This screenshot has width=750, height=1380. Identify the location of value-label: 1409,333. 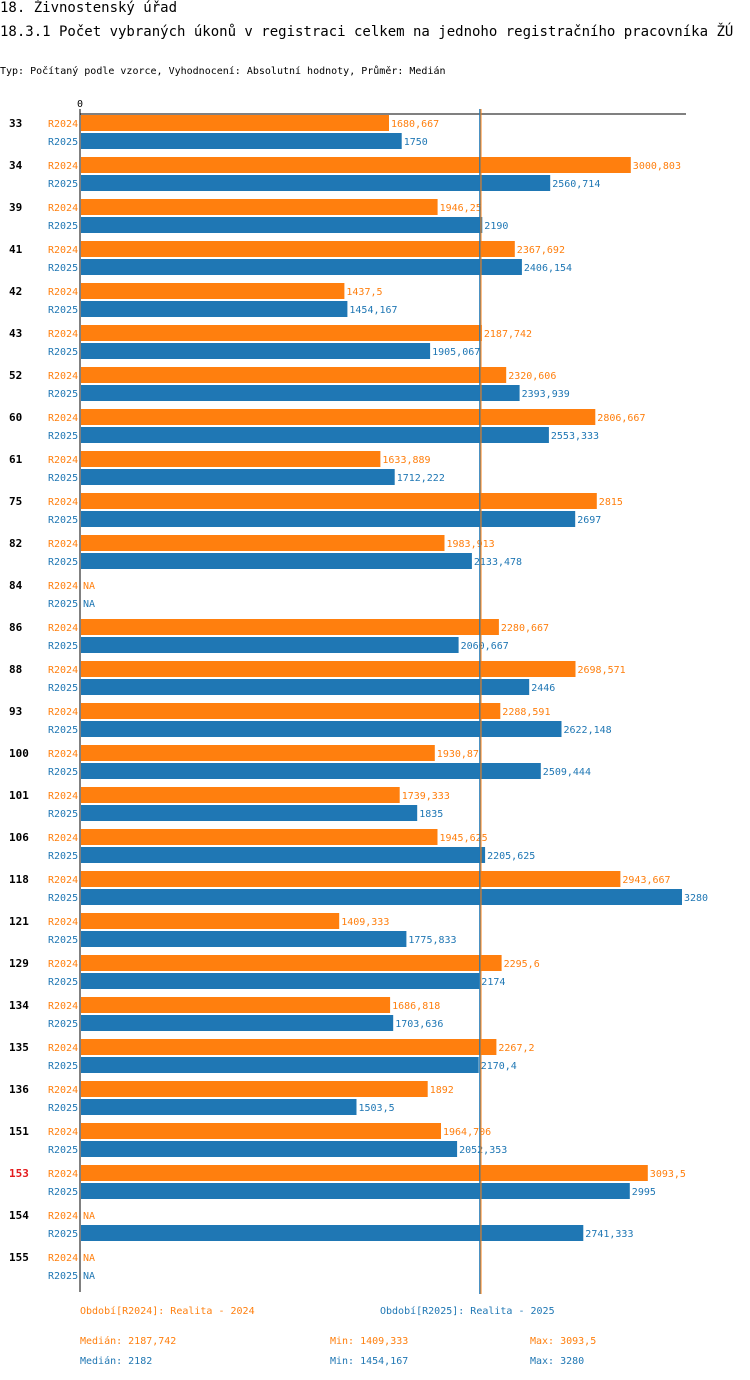
(365, 922).